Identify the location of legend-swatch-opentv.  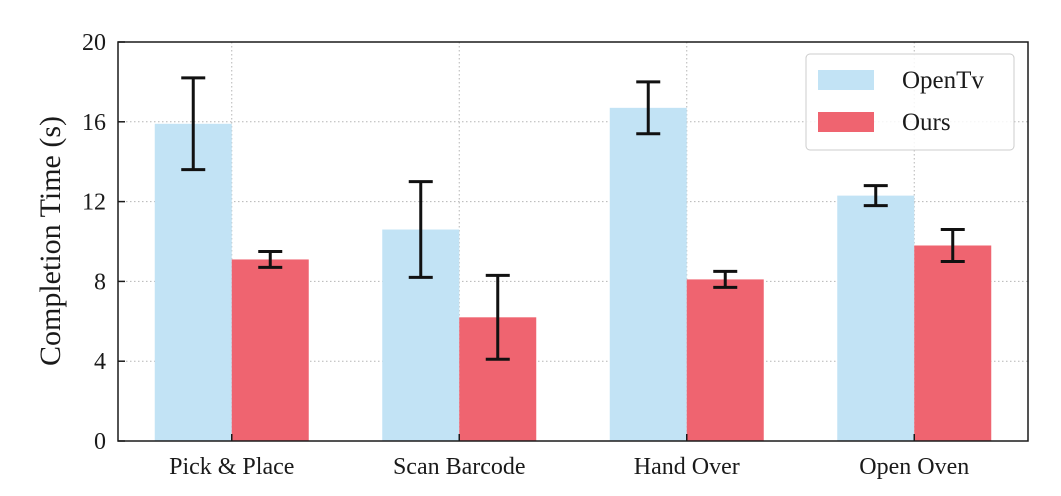
(846, 80).